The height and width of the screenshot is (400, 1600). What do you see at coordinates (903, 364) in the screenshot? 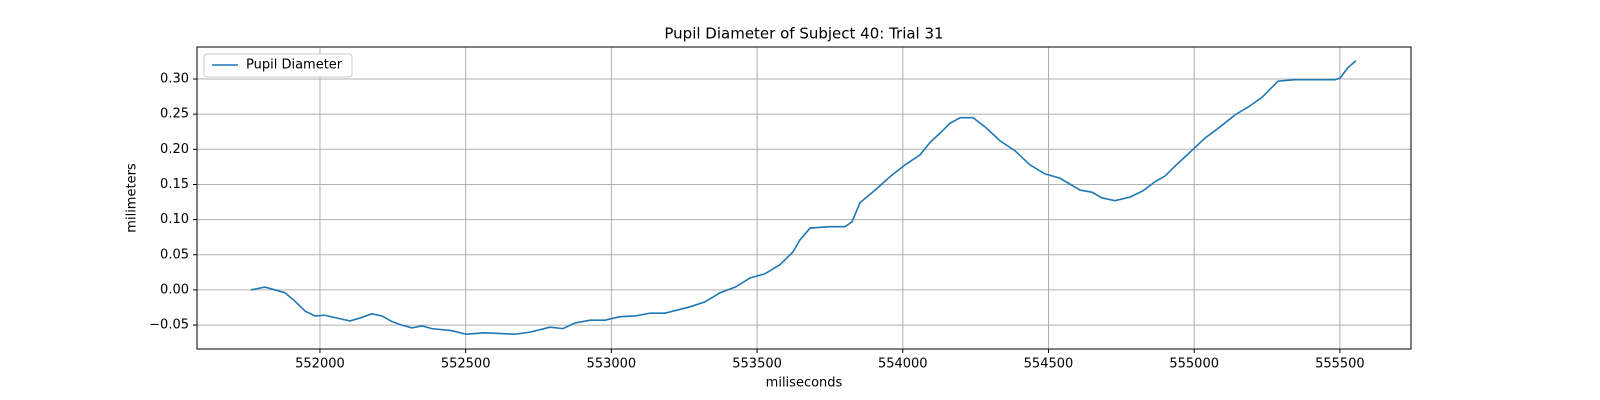
I see `x-tick-label: 554000` at bounding box center [903, 364].